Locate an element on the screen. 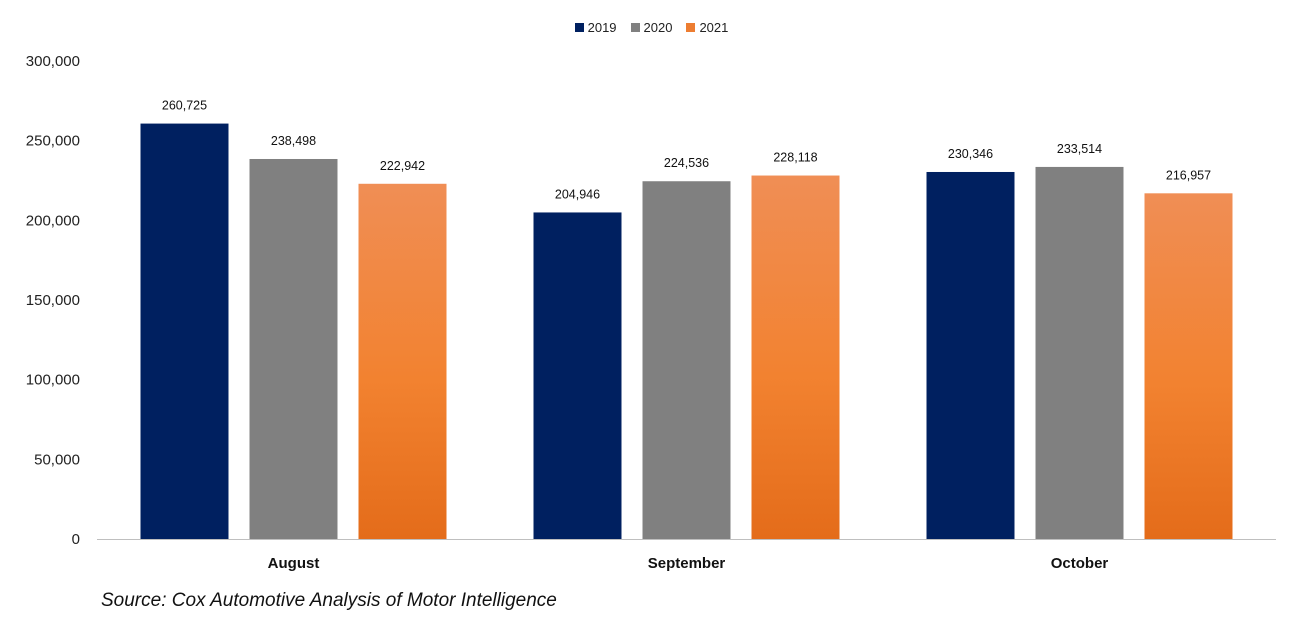 This screenshot has width=1303, height=635. legend-item-2021: 2021 is located at coordinates (707, 27).